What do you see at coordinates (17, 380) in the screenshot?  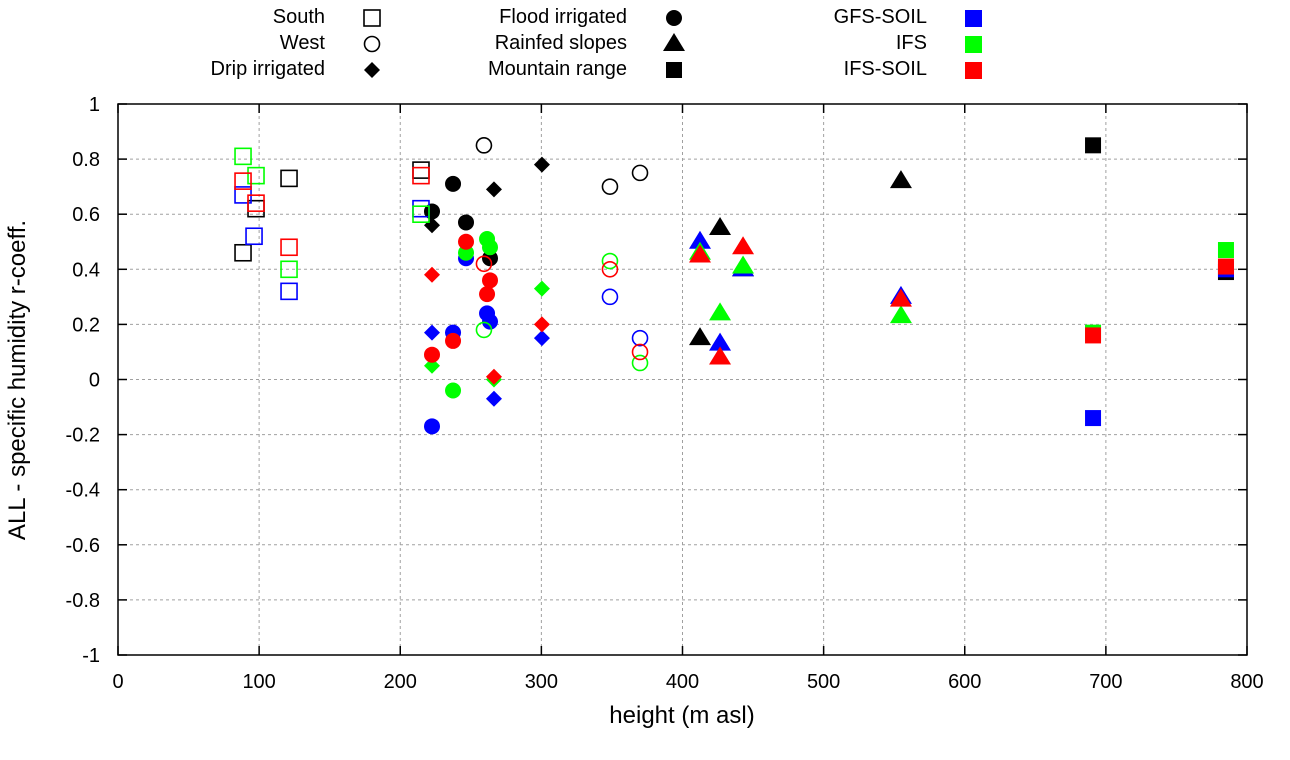 I see `y-axis-title: ALL - specific humidity r-coeff.` at bounding box center [17, 380].